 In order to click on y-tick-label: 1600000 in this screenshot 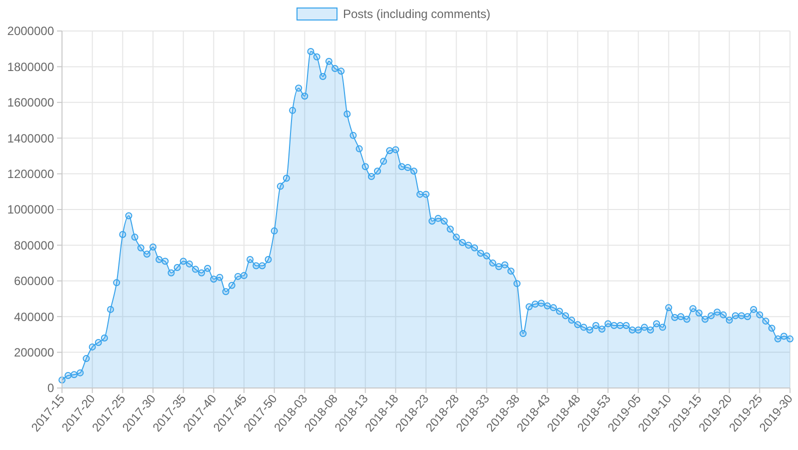, I will do `click(30, 103)`.